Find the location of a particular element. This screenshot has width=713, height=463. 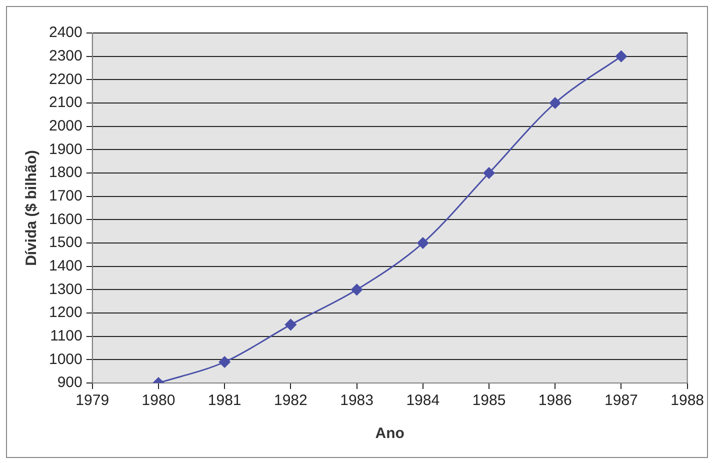

y-tick-label: 2300 is located at coordinates (65, 55).